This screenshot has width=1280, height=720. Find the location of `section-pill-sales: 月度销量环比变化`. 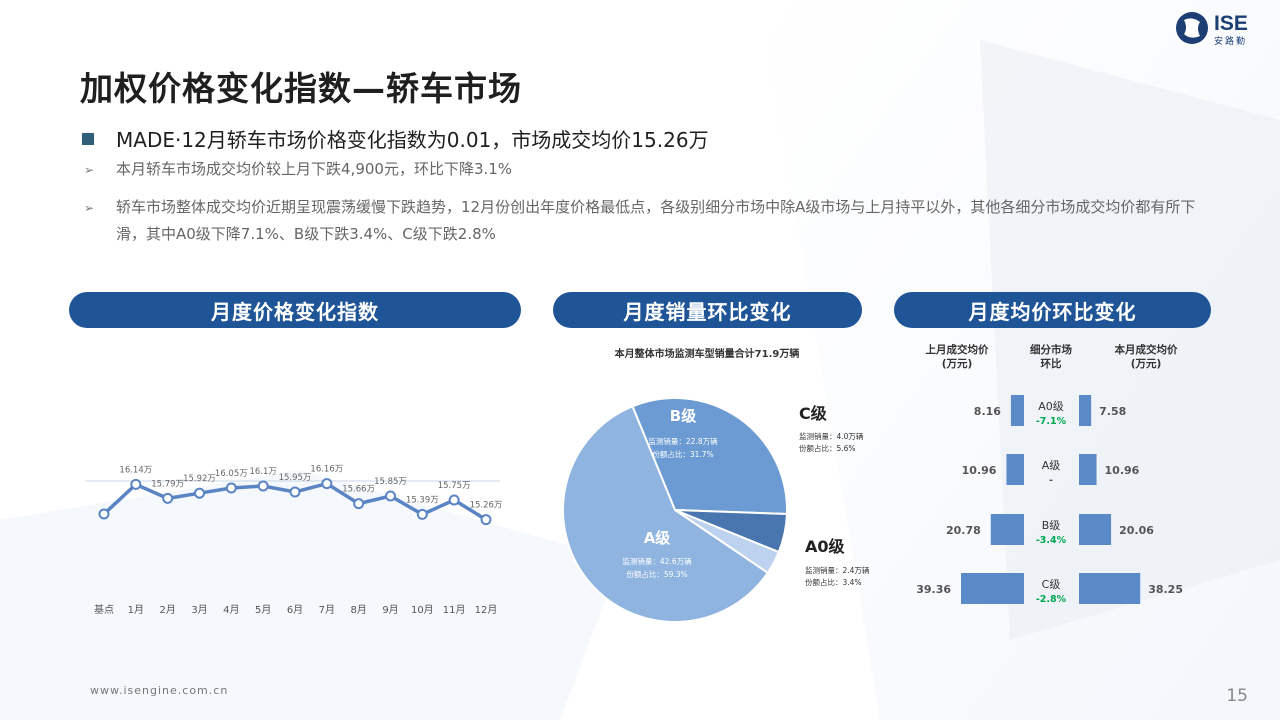

section-pill-sales: 月度销量环比变化 is located at coordinates (707, 310).